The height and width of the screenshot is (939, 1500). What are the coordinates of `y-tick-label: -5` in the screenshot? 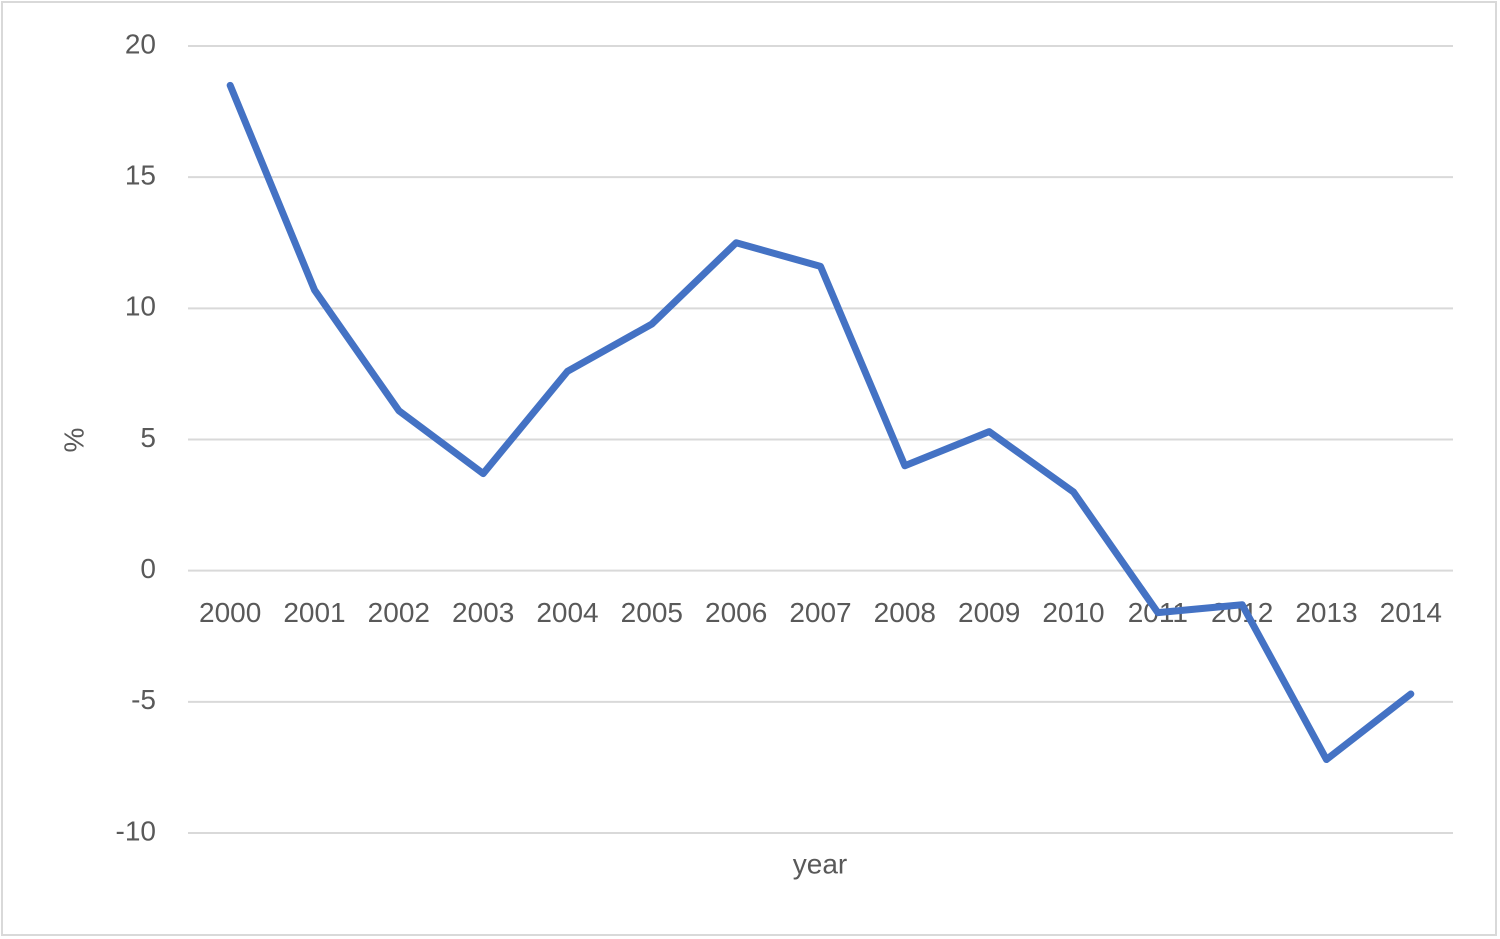 It's located at (143, 699).